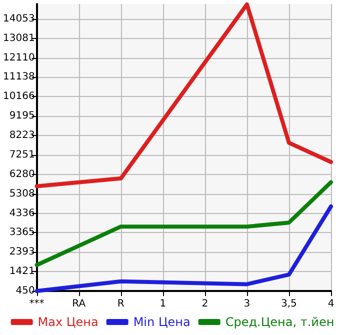 Image resolution: width=345 pixels, height=335 pixels. What do you see at coordinates (22, 194) in the screenshot?
I see `y-tick-label: 5308` at bounding box center [22, 194].